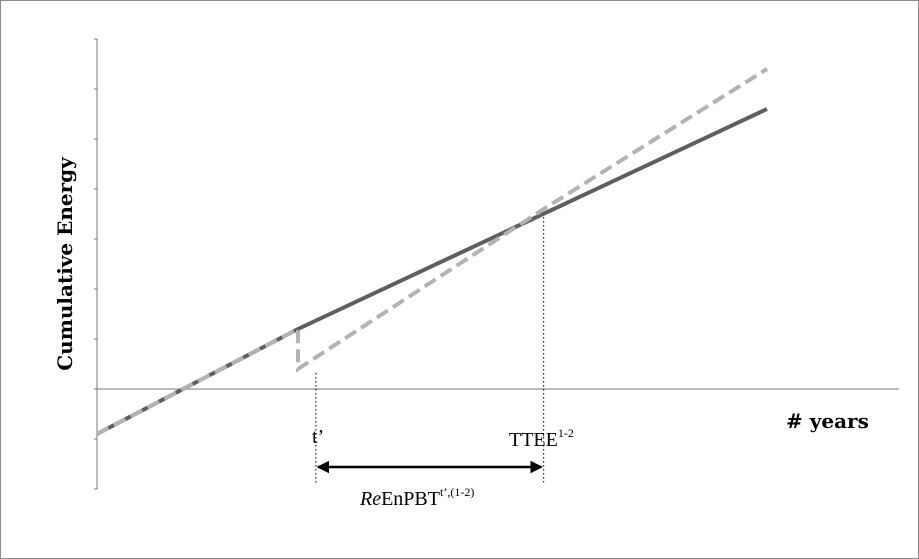 The image size is (919, 559). Describe the element at coordinates (410, 499) in the screenshot. I see `reenpbt-label-text: EnPBT` at that location.